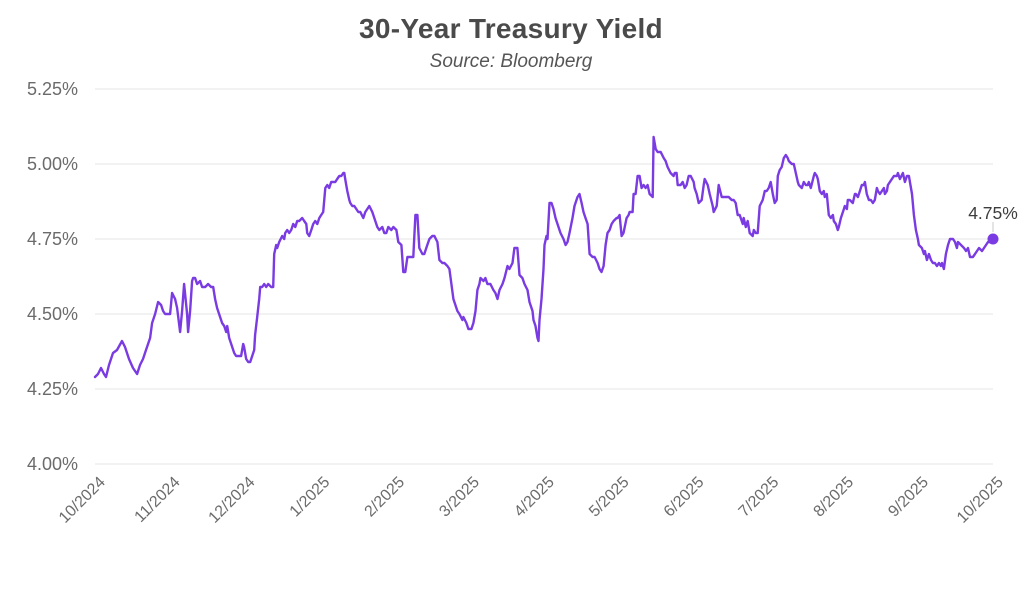  What do you see at coordinates (684, 497) in the screenshot?
I see `x-tick-label: 6/2025` at bounding box center [684, 497].